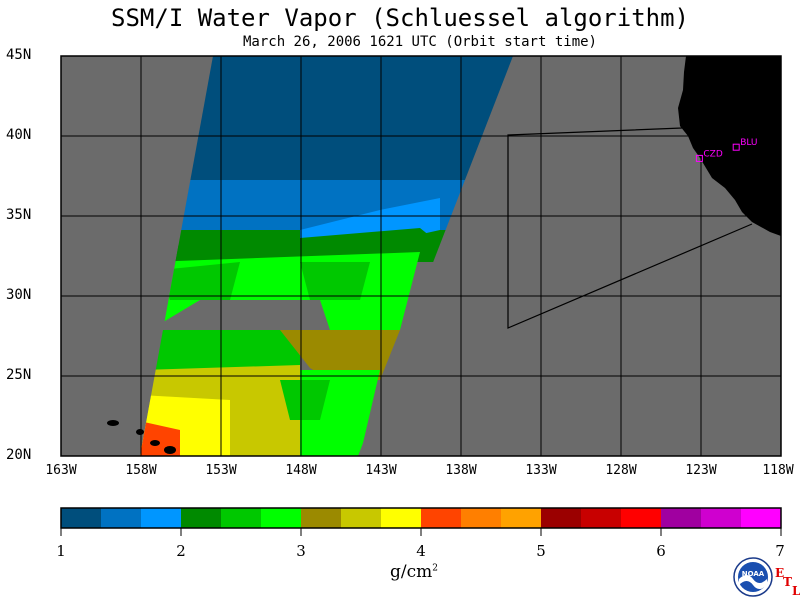 The width and height of the screenshot is (800, 600). I want to click on latitude-label: 25N, so click(19, 375).